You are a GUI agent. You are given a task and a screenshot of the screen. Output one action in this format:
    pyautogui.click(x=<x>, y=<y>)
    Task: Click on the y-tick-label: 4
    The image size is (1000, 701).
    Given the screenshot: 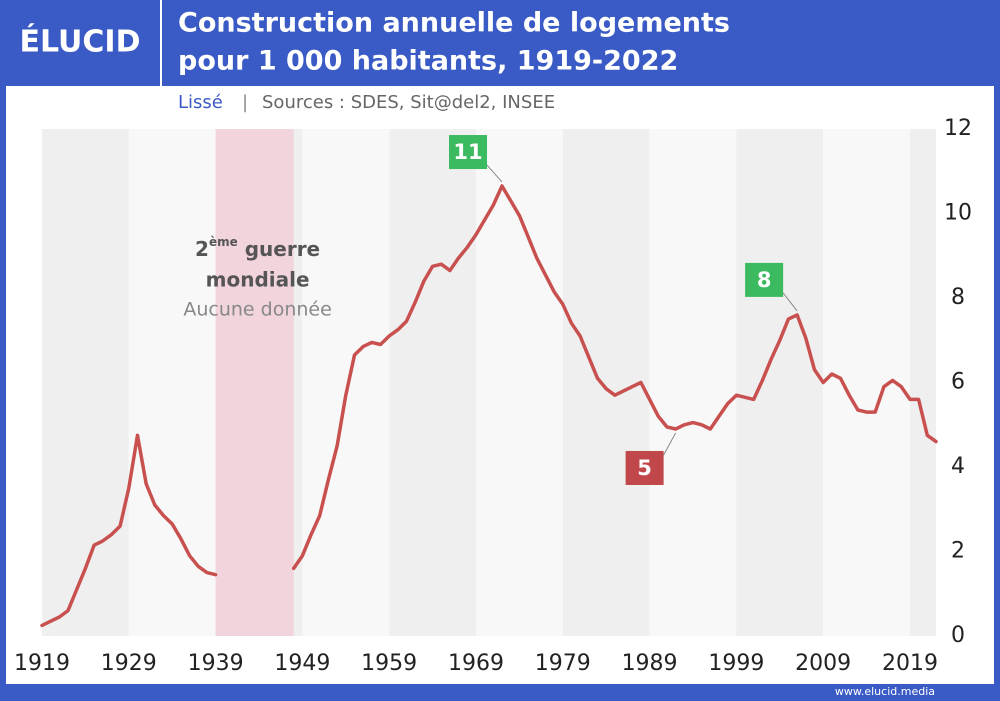 What is the action you would take?
    pyautogui.click(x=958, y=466)
    